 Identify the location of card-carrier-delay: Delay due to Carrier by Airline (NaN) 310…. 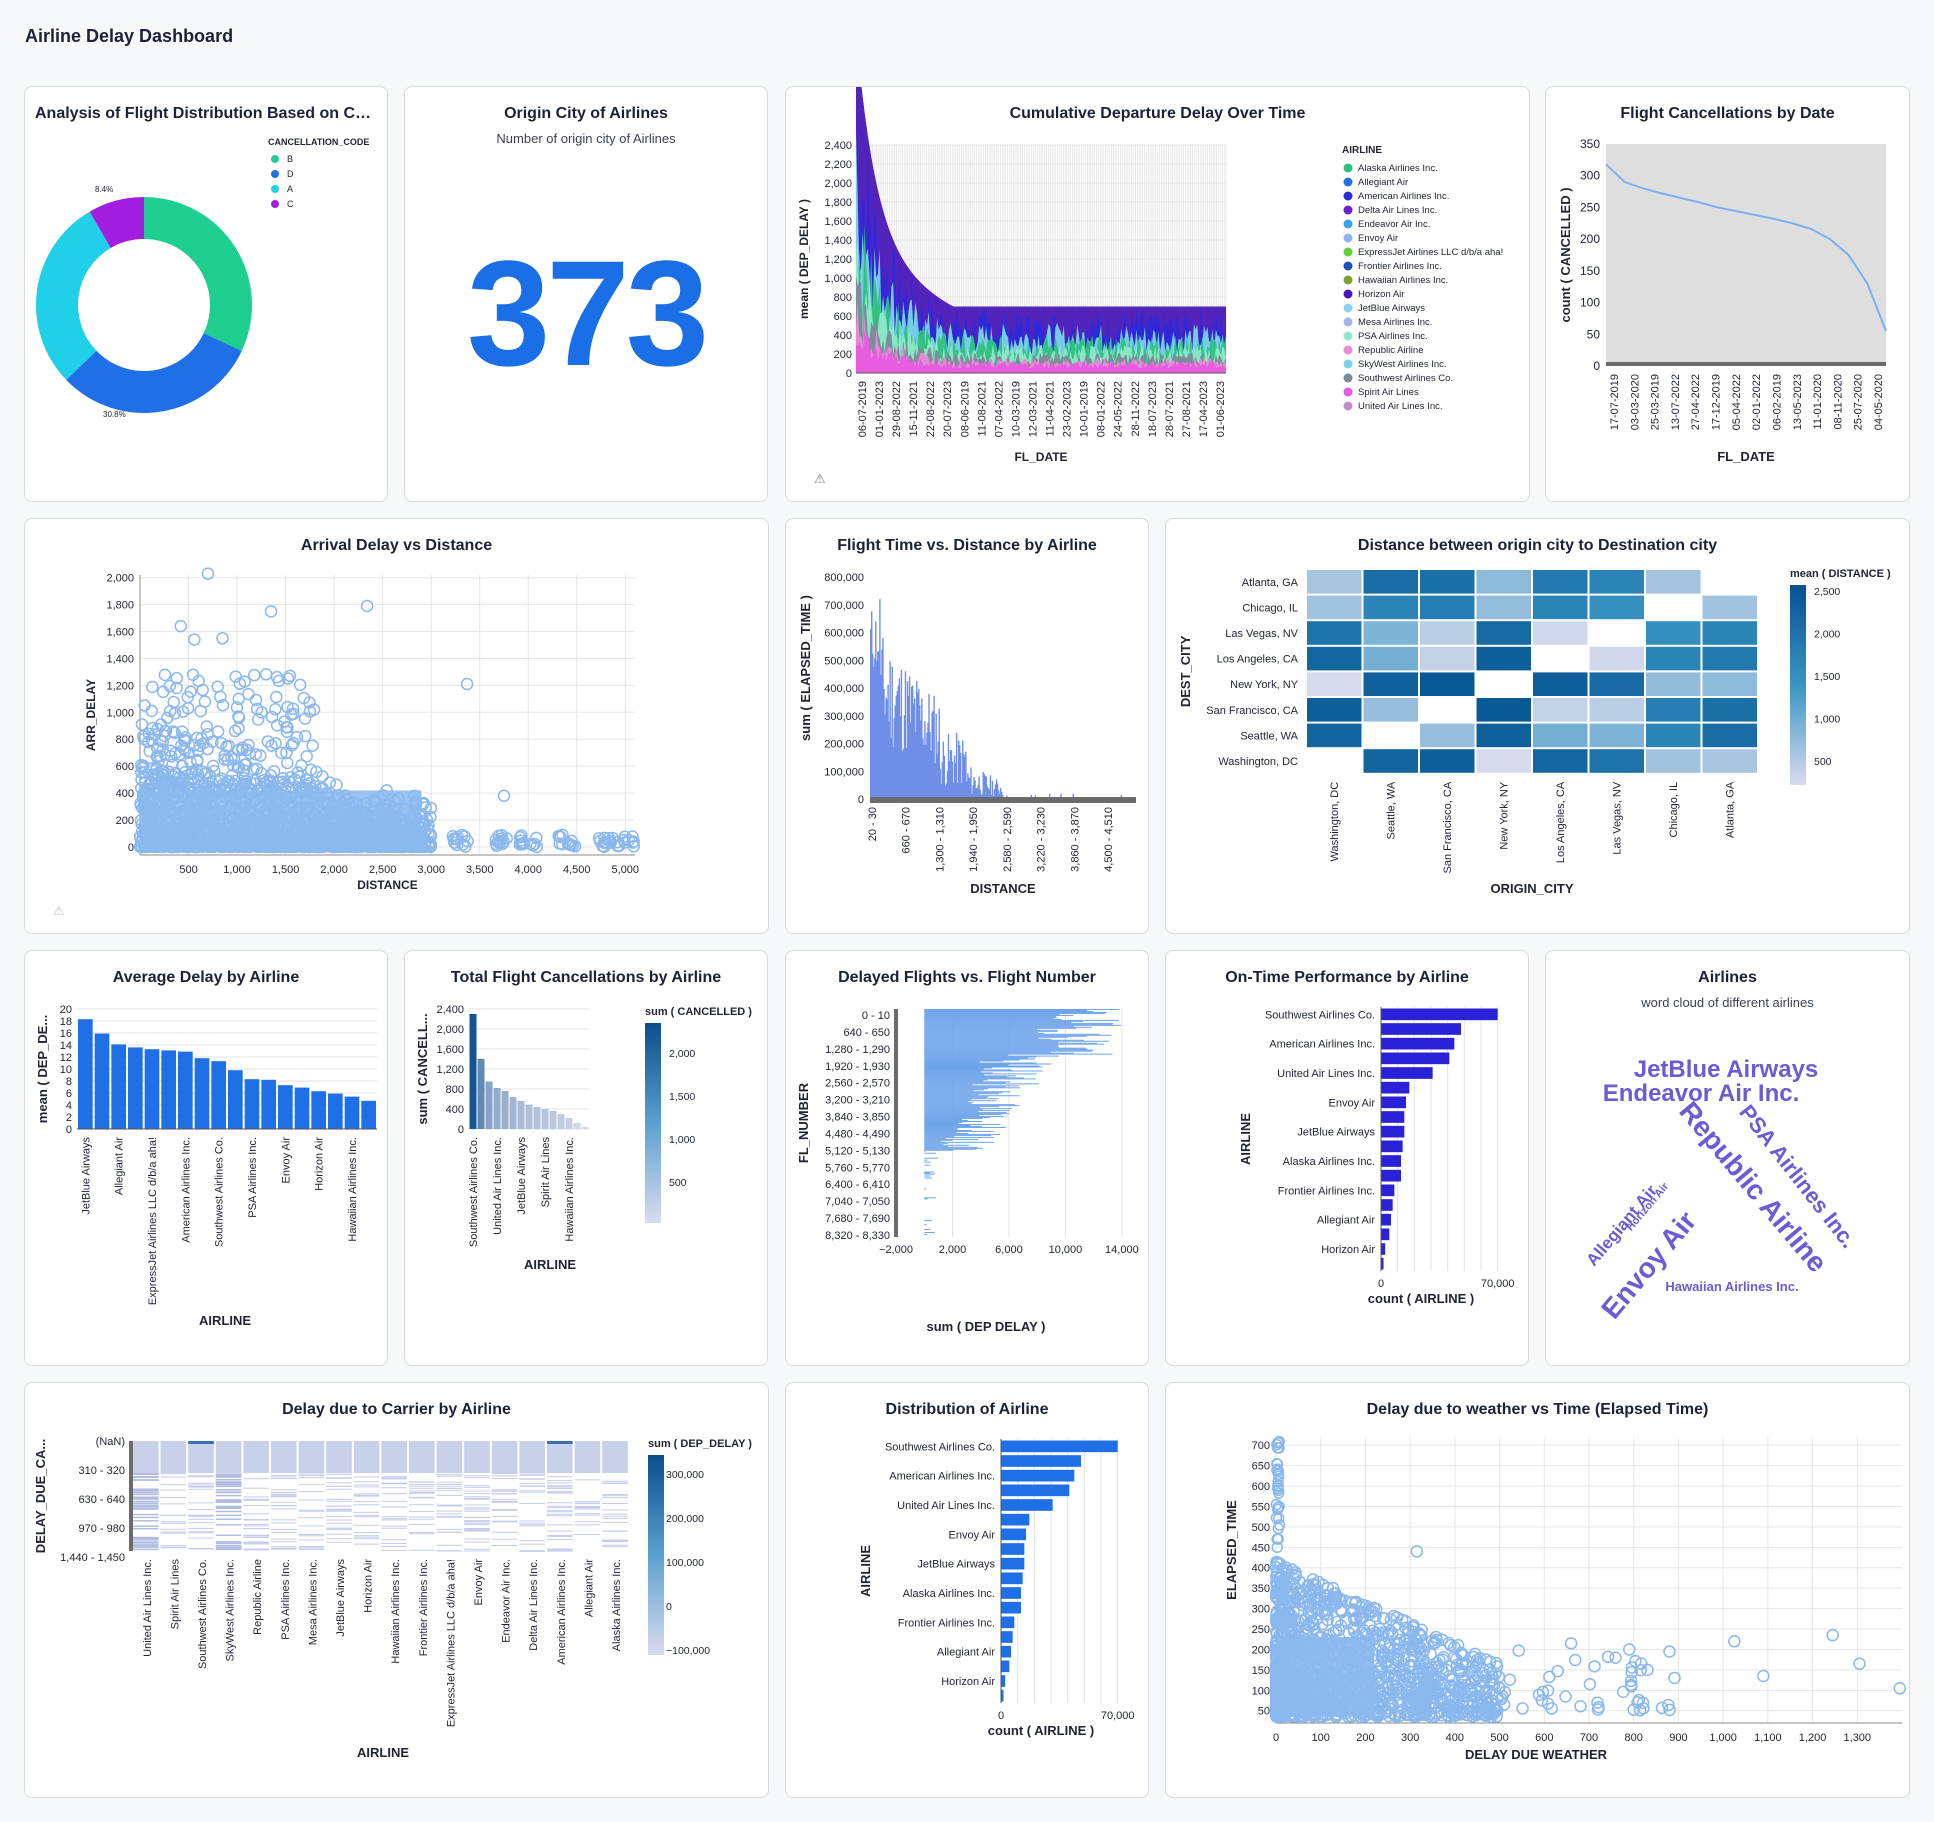
(396, 1590).